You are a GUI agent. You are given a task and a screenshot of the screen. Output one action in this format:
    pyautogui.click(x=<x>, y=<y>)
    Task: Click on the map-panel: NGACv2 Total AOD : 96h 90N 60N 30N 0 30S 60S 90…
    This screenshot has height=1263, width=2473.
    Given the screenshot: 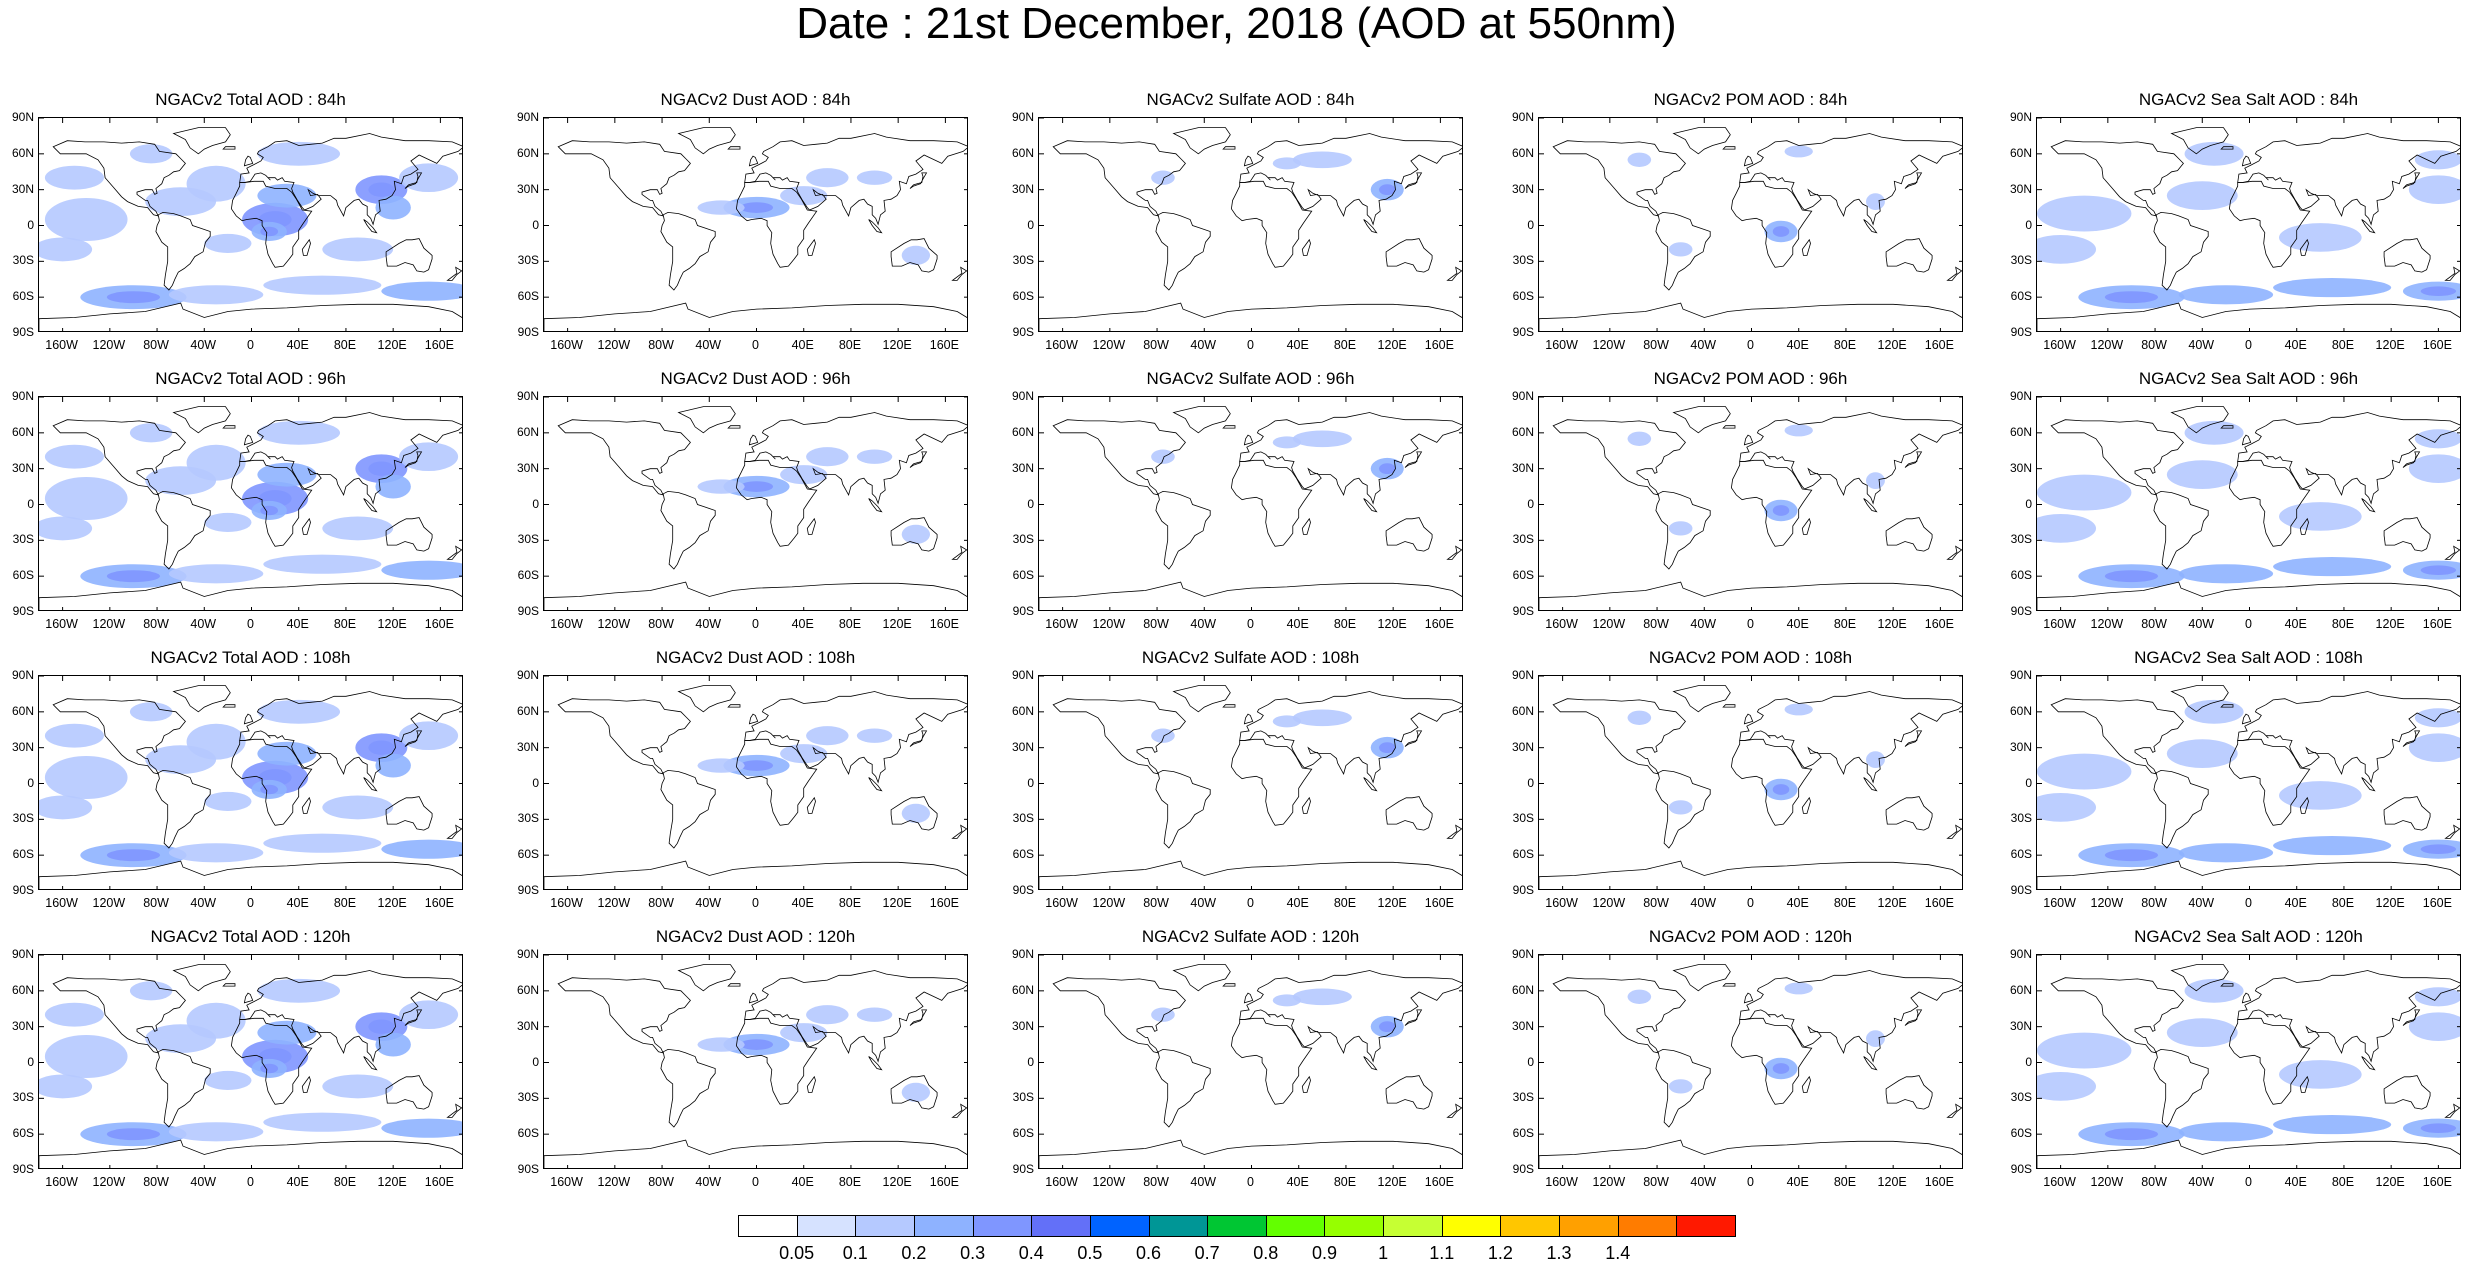 What is the action you would take?
    pyautogui.click(x=250, y=455)
    